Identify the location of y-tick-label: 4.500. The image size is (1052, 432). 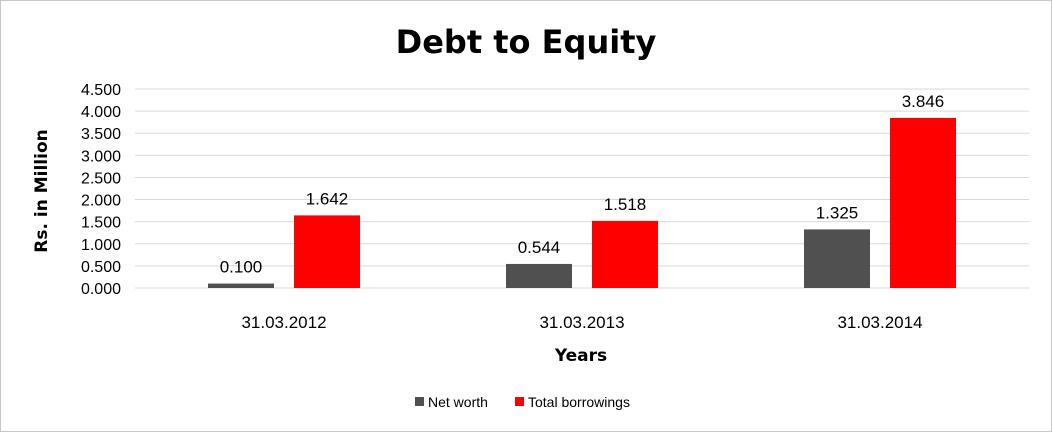
(101, 90).